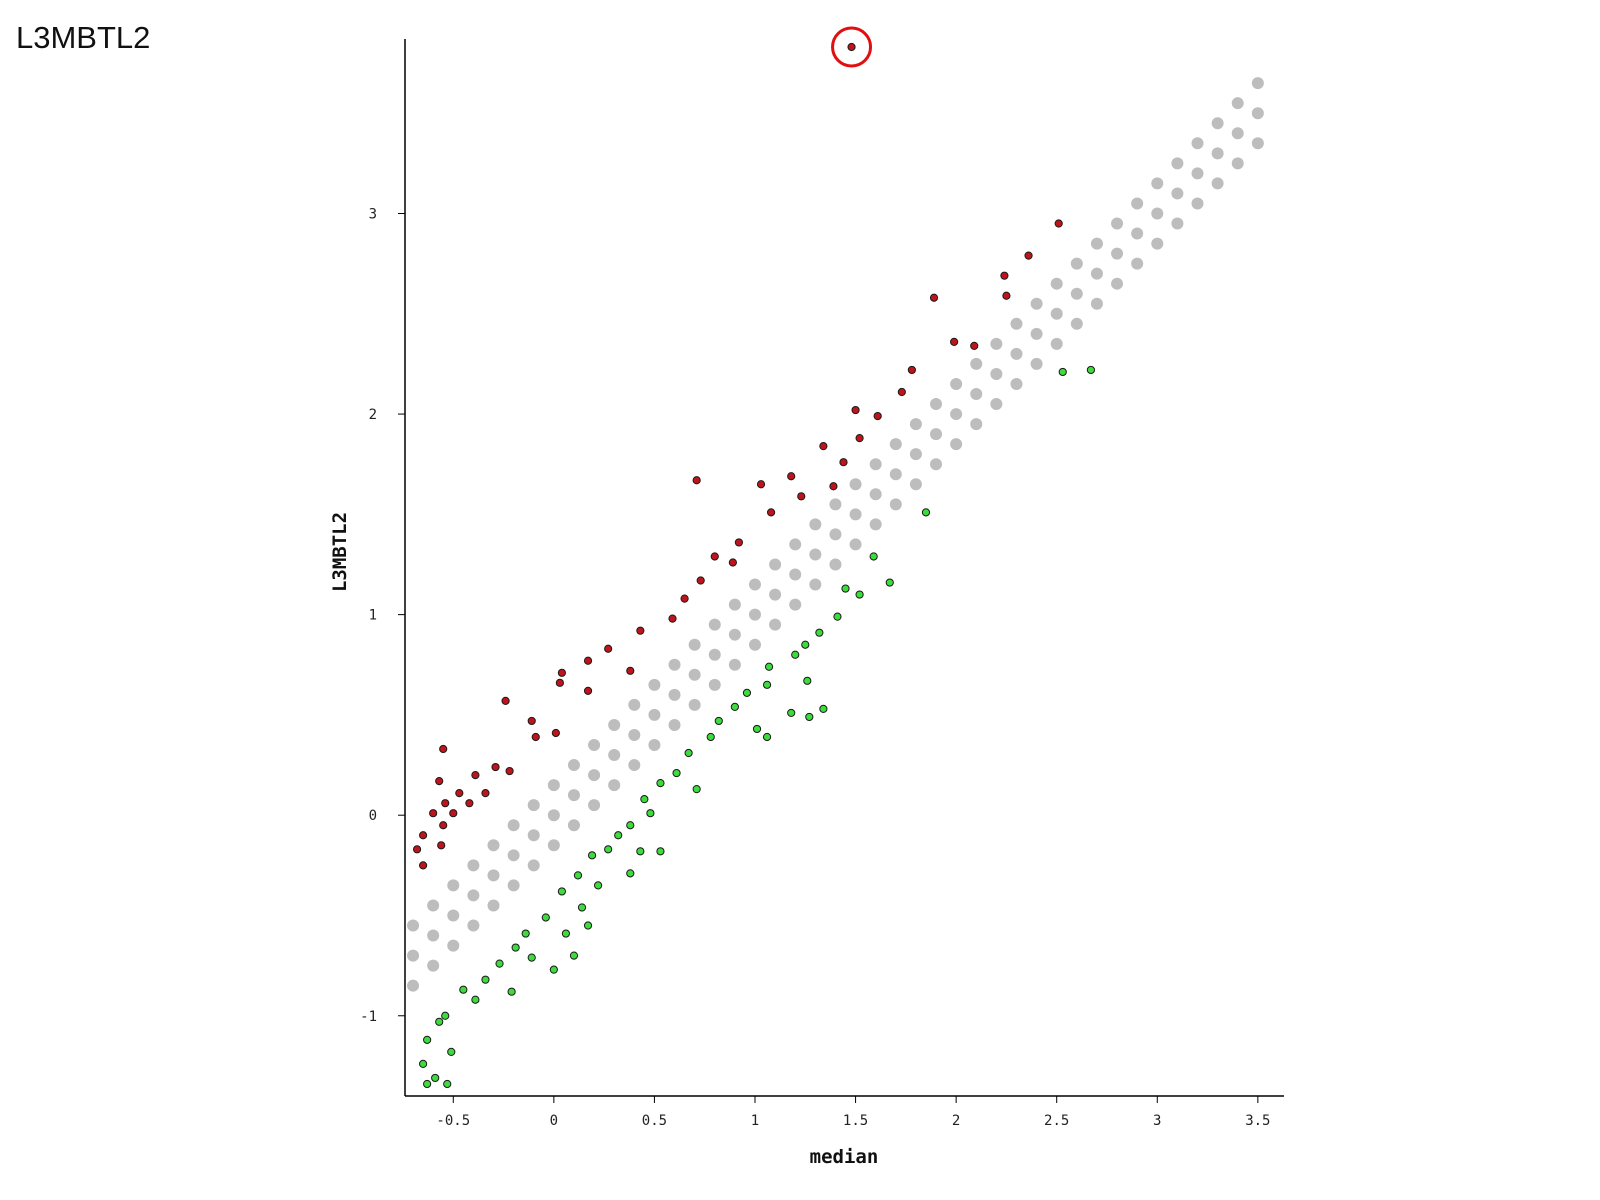 Image resolution: width=1600 pixels, height=1200 pixels. Describe the element at coordinates (1157, 1121) in the screenshot. I see `x-tick-label: 3` at that location.